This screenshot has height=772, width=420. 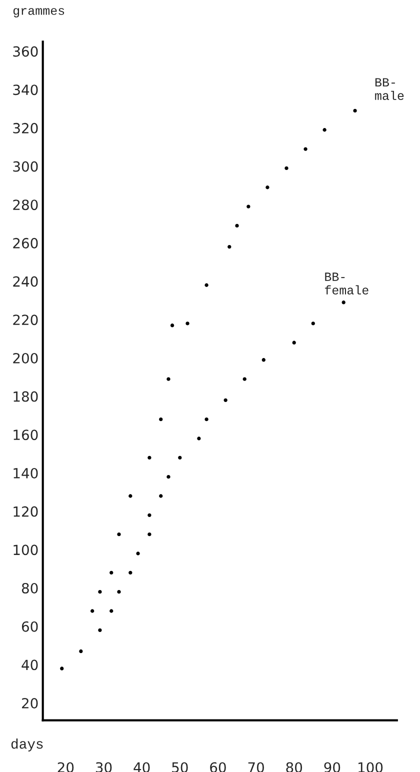 What do you see at coordinates (25, 243) in the screenshot?
I see `y-tick-label: 260` at bounding box center [25, 243].